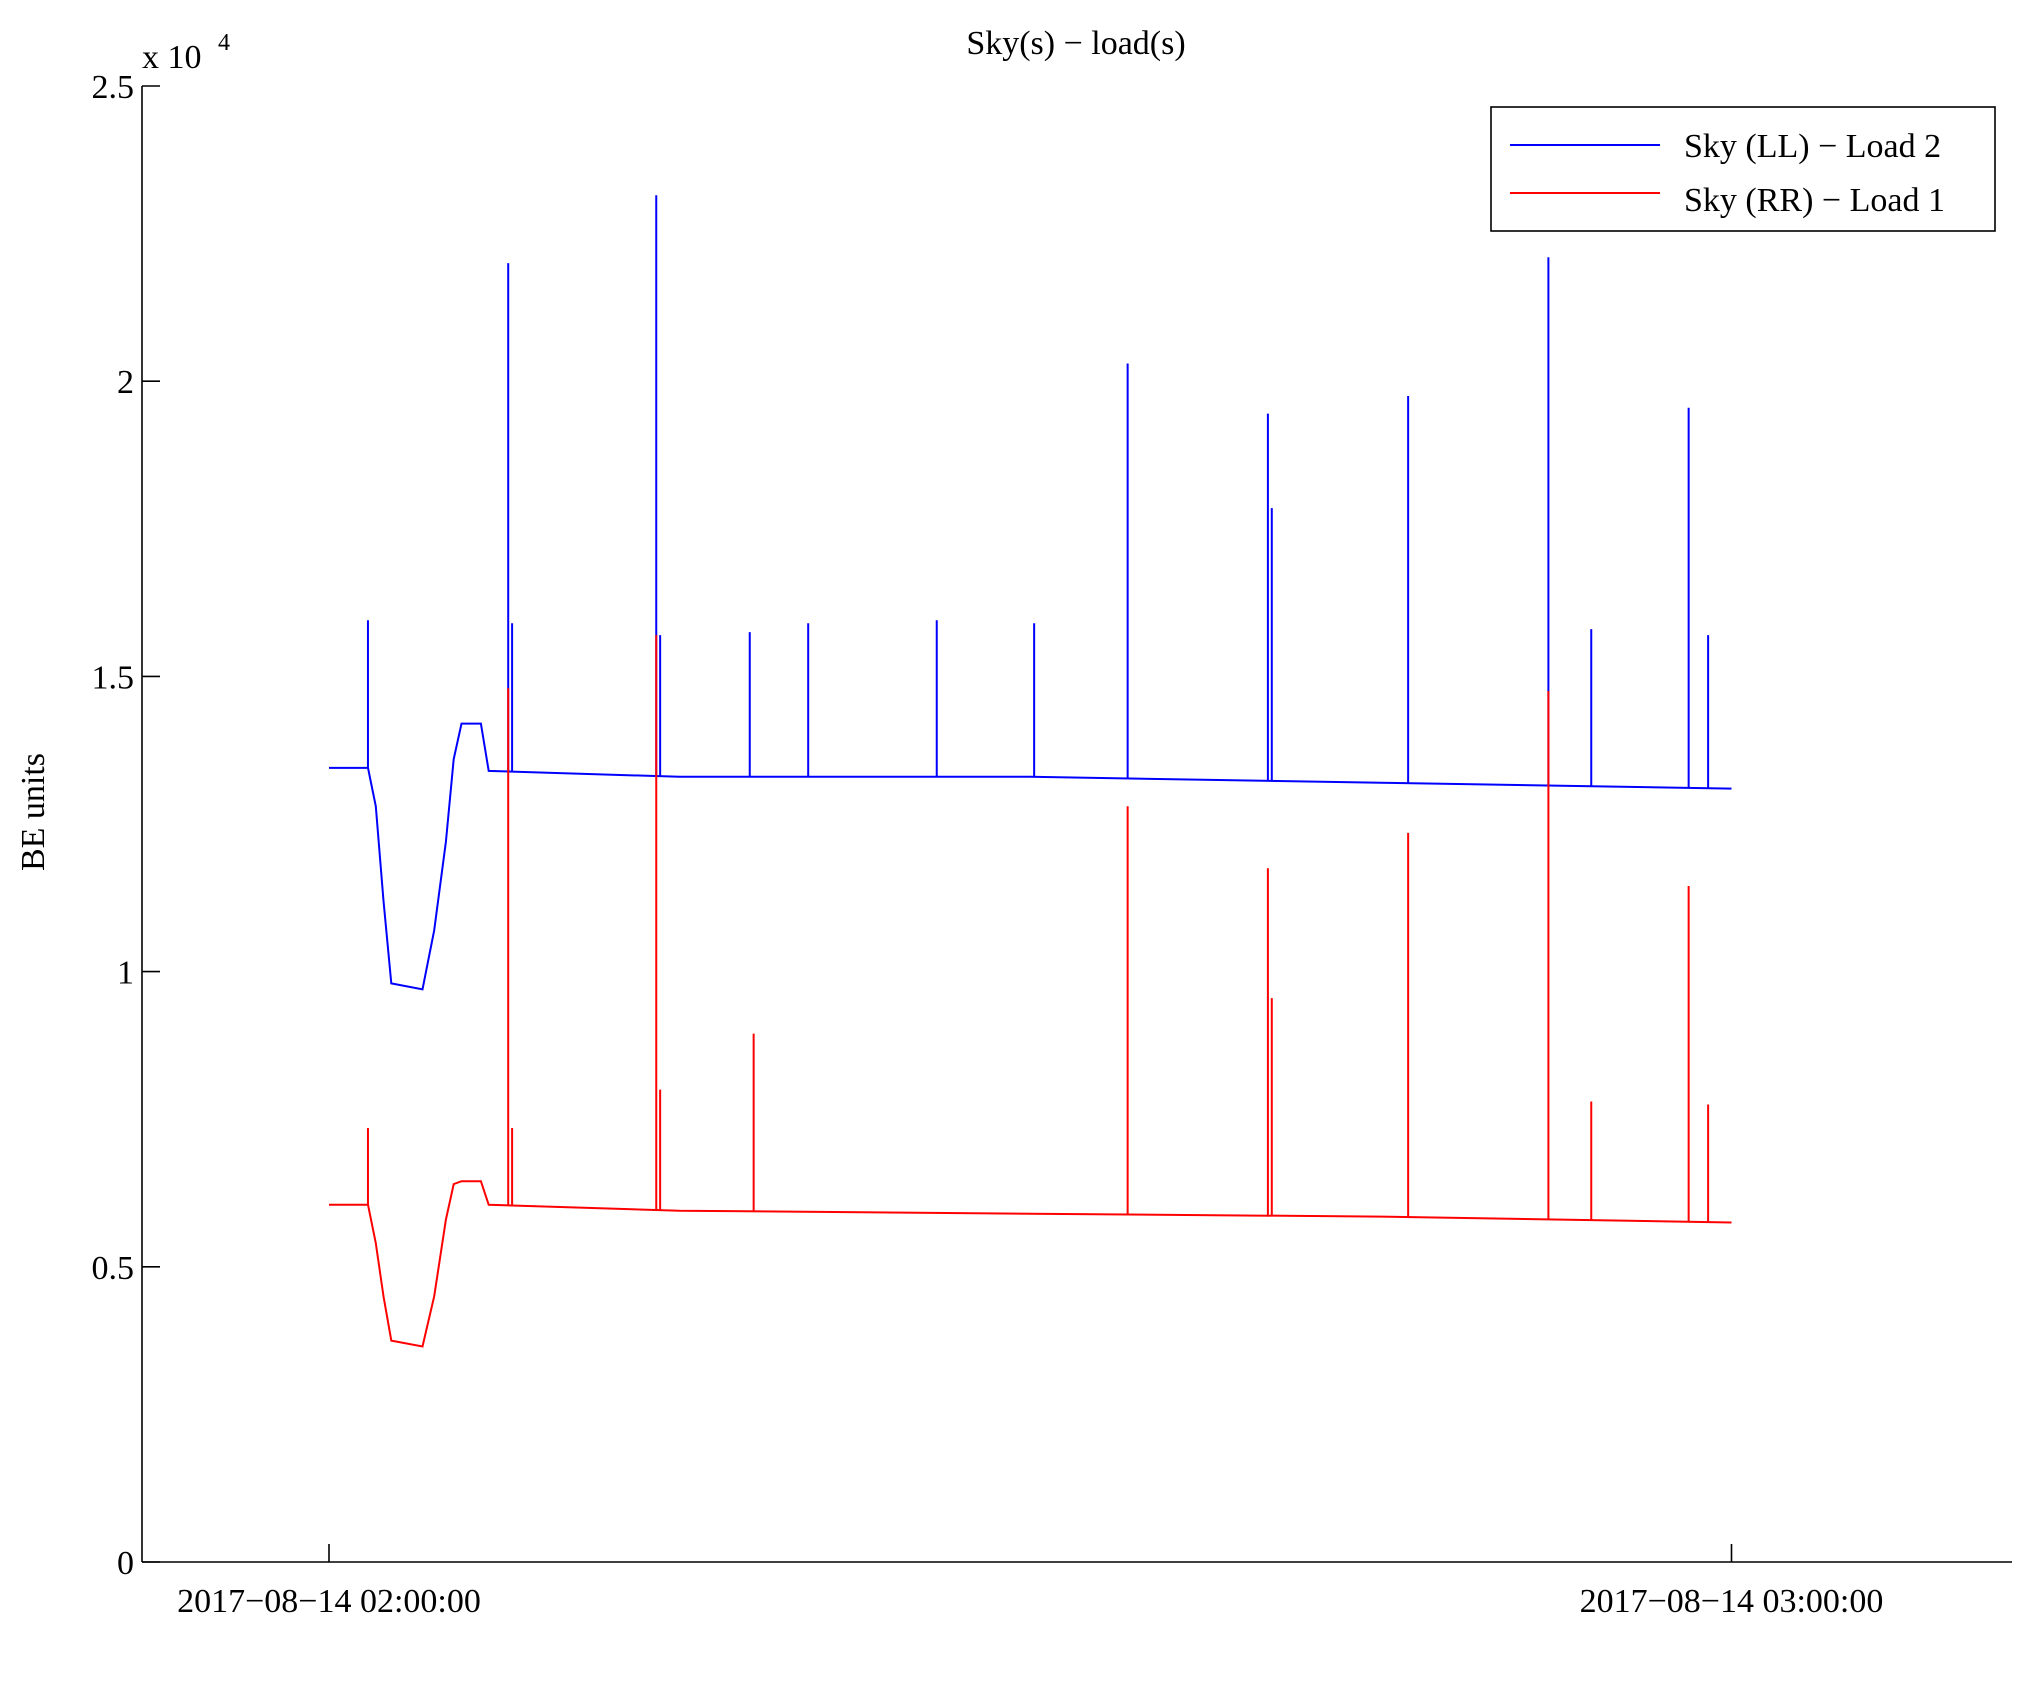 This screenshot has height=1683, width=2029. I want to click on y-tick-label: 0, so click(125, 1563).